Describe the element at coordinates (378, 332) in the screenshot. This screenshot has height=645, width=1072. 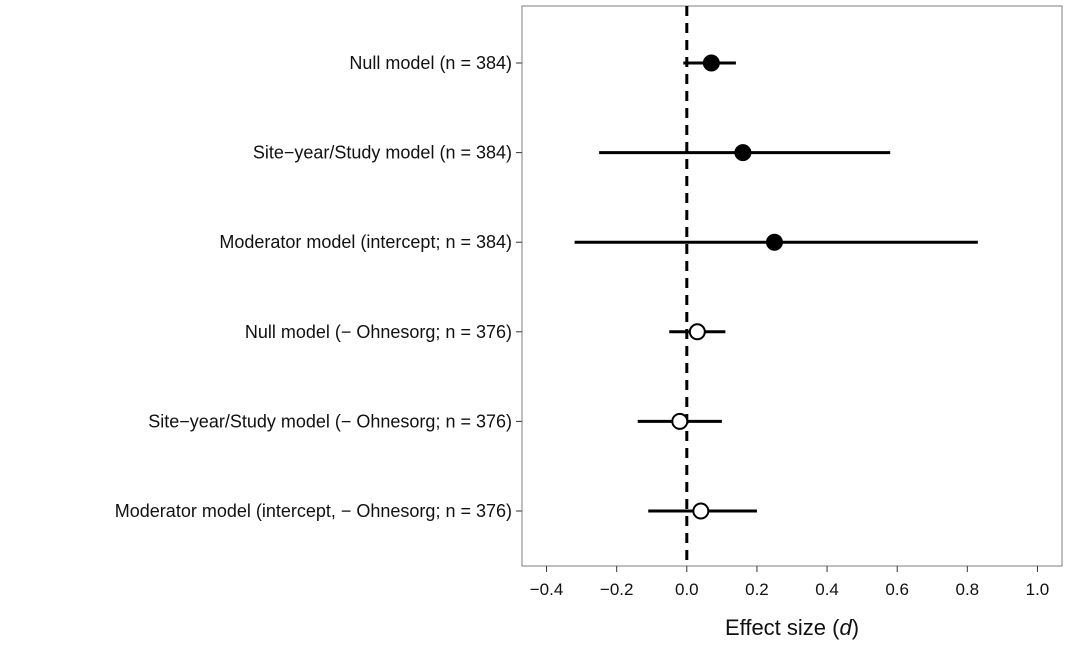
I see `row-label: Null model (− Ohnesorg; n = 376)` at that location.